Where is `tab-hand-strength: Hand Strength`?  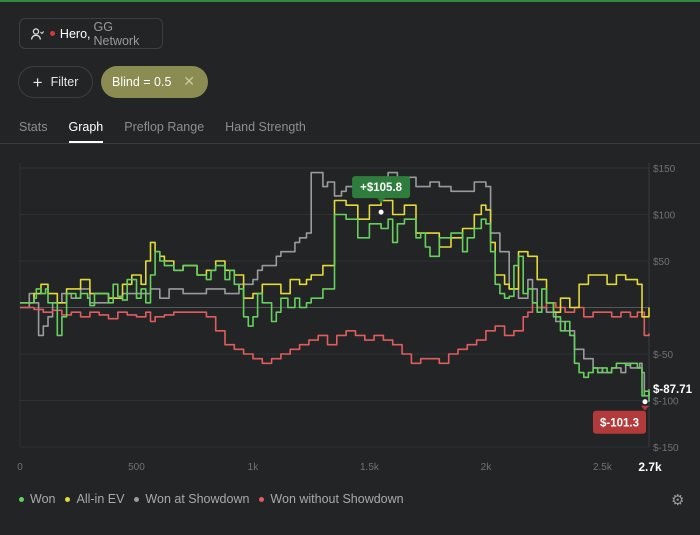 tab-hand-strength: Hand Strength is located at coordinates (265, 127).